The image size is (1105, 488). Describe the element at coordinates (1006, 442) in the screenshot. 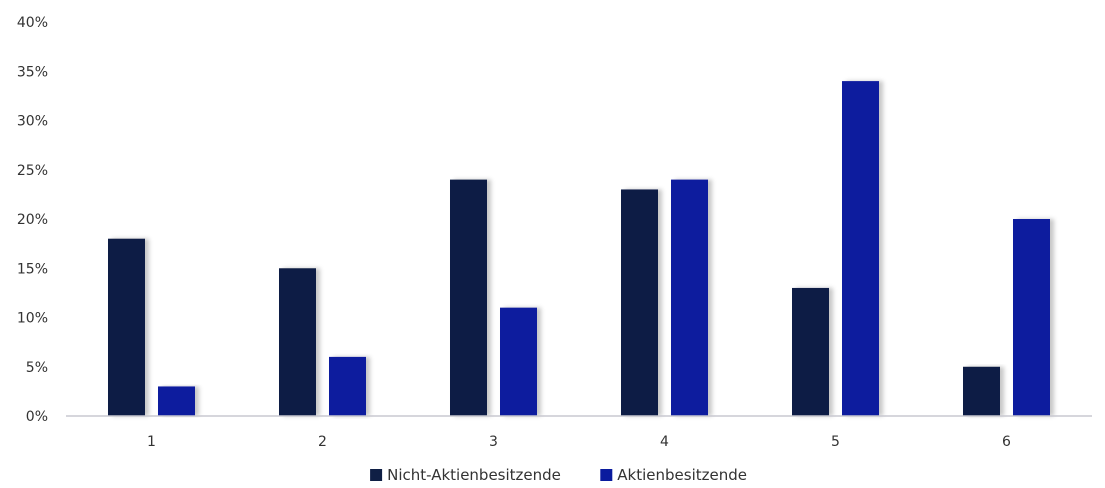

I see `x-tick-label: 6` at that location.